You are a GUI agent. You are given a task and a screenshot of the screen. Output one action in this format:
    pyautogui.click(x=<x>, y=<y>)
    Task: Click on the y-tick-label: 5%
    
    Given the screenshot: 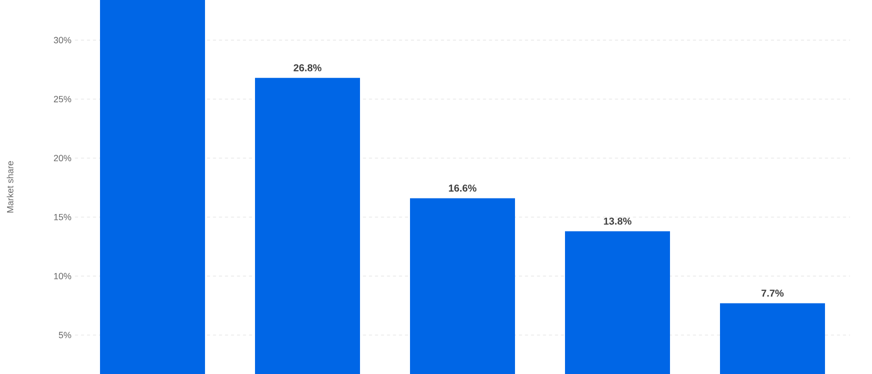 What is the action you would take?
    pyautogui.click(x=65, y=335)
    